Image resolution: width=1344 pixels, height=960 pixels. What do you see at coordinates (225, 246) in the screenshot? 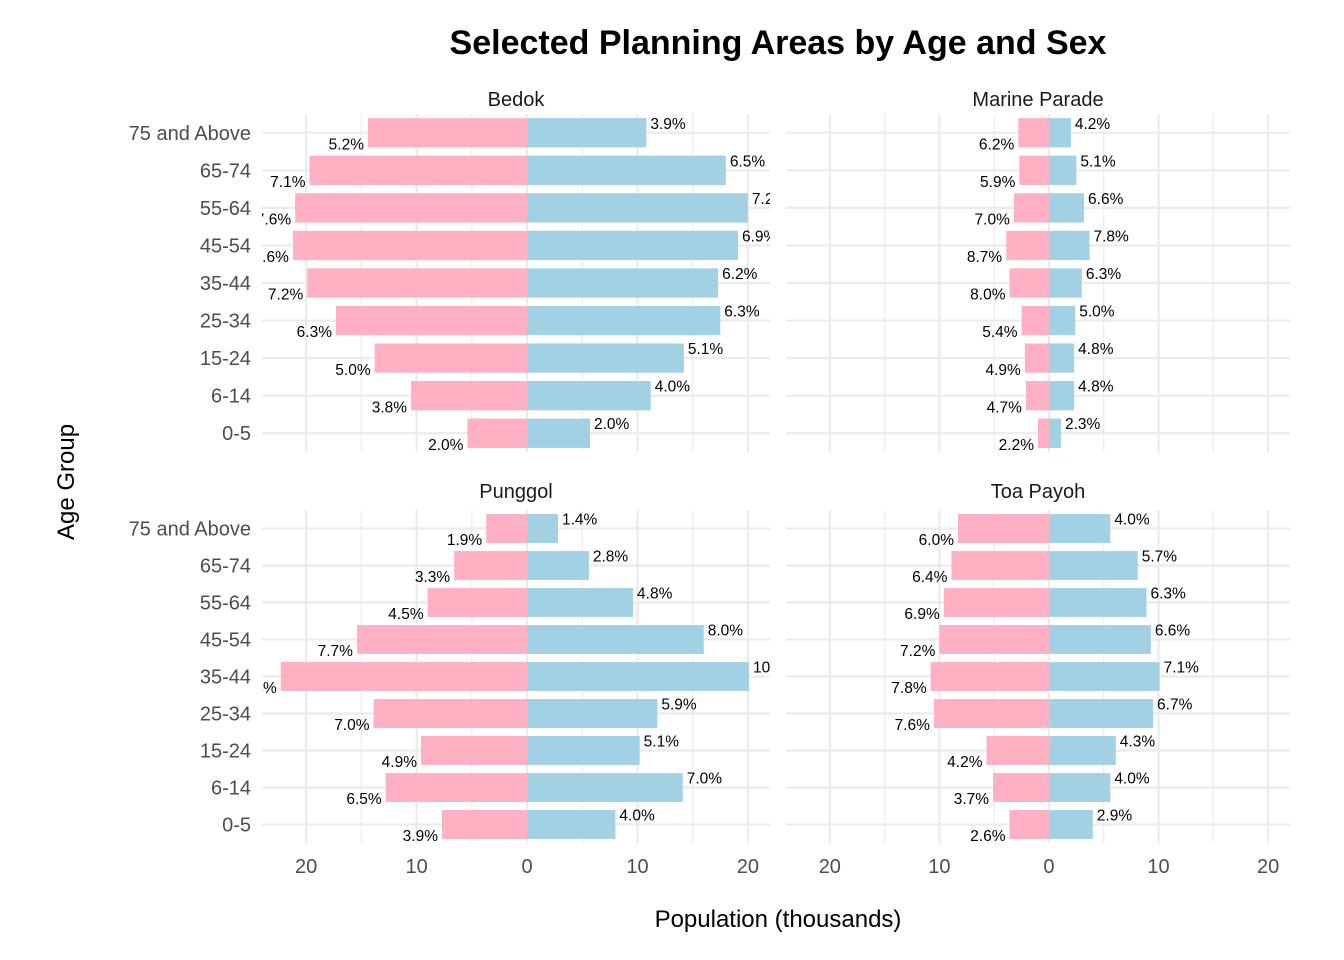
I see `y-tick-label: 45-54` at bounding box center [225, 246].